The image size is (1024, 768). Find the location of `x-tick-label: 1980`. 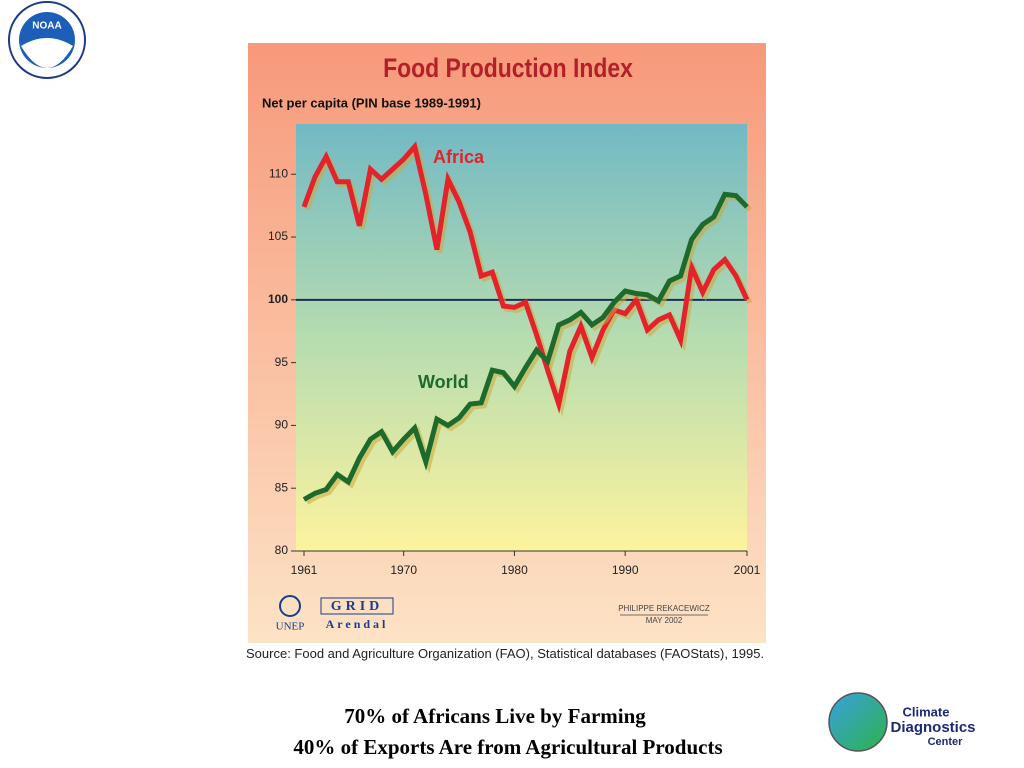

x-tick-label: 1980 is located at coordinates (514, 570).